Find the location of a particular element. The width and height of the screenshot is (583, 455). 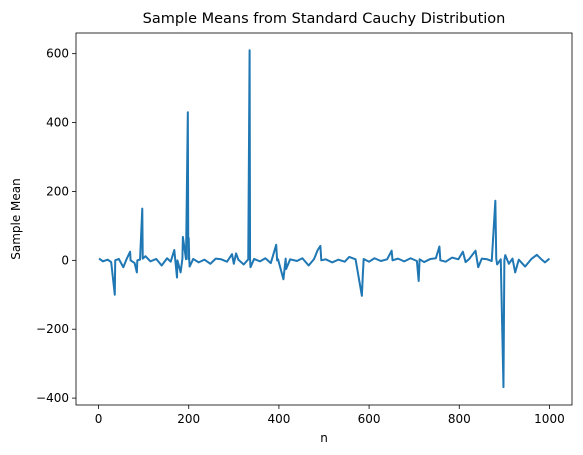

y-tick-label: −400 is located at coordinates (52, 398).